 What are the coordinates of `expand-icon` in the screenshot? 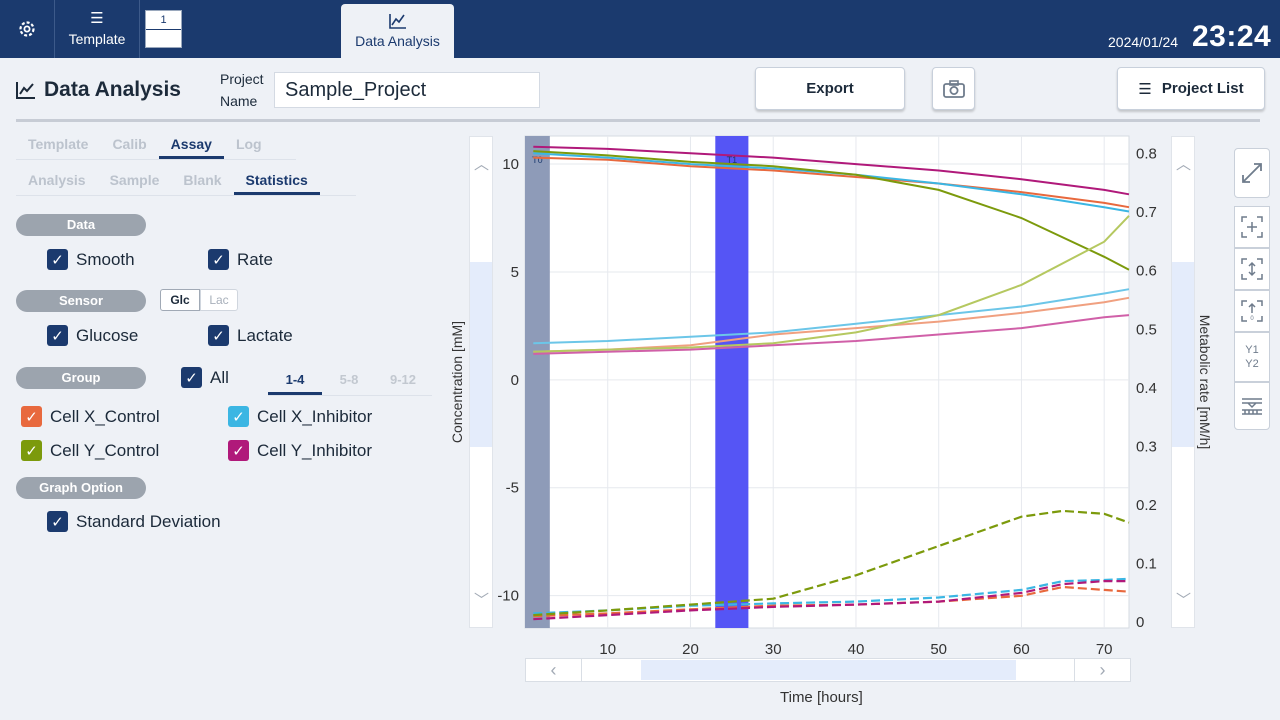 It's located at (1252, 173).